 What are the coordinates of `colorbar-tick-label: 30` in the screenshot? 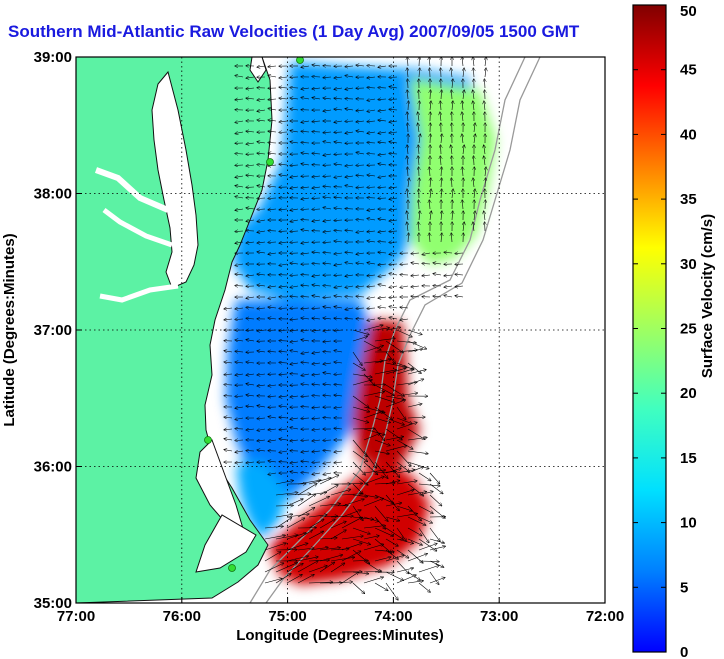 It's located at (688, 264).